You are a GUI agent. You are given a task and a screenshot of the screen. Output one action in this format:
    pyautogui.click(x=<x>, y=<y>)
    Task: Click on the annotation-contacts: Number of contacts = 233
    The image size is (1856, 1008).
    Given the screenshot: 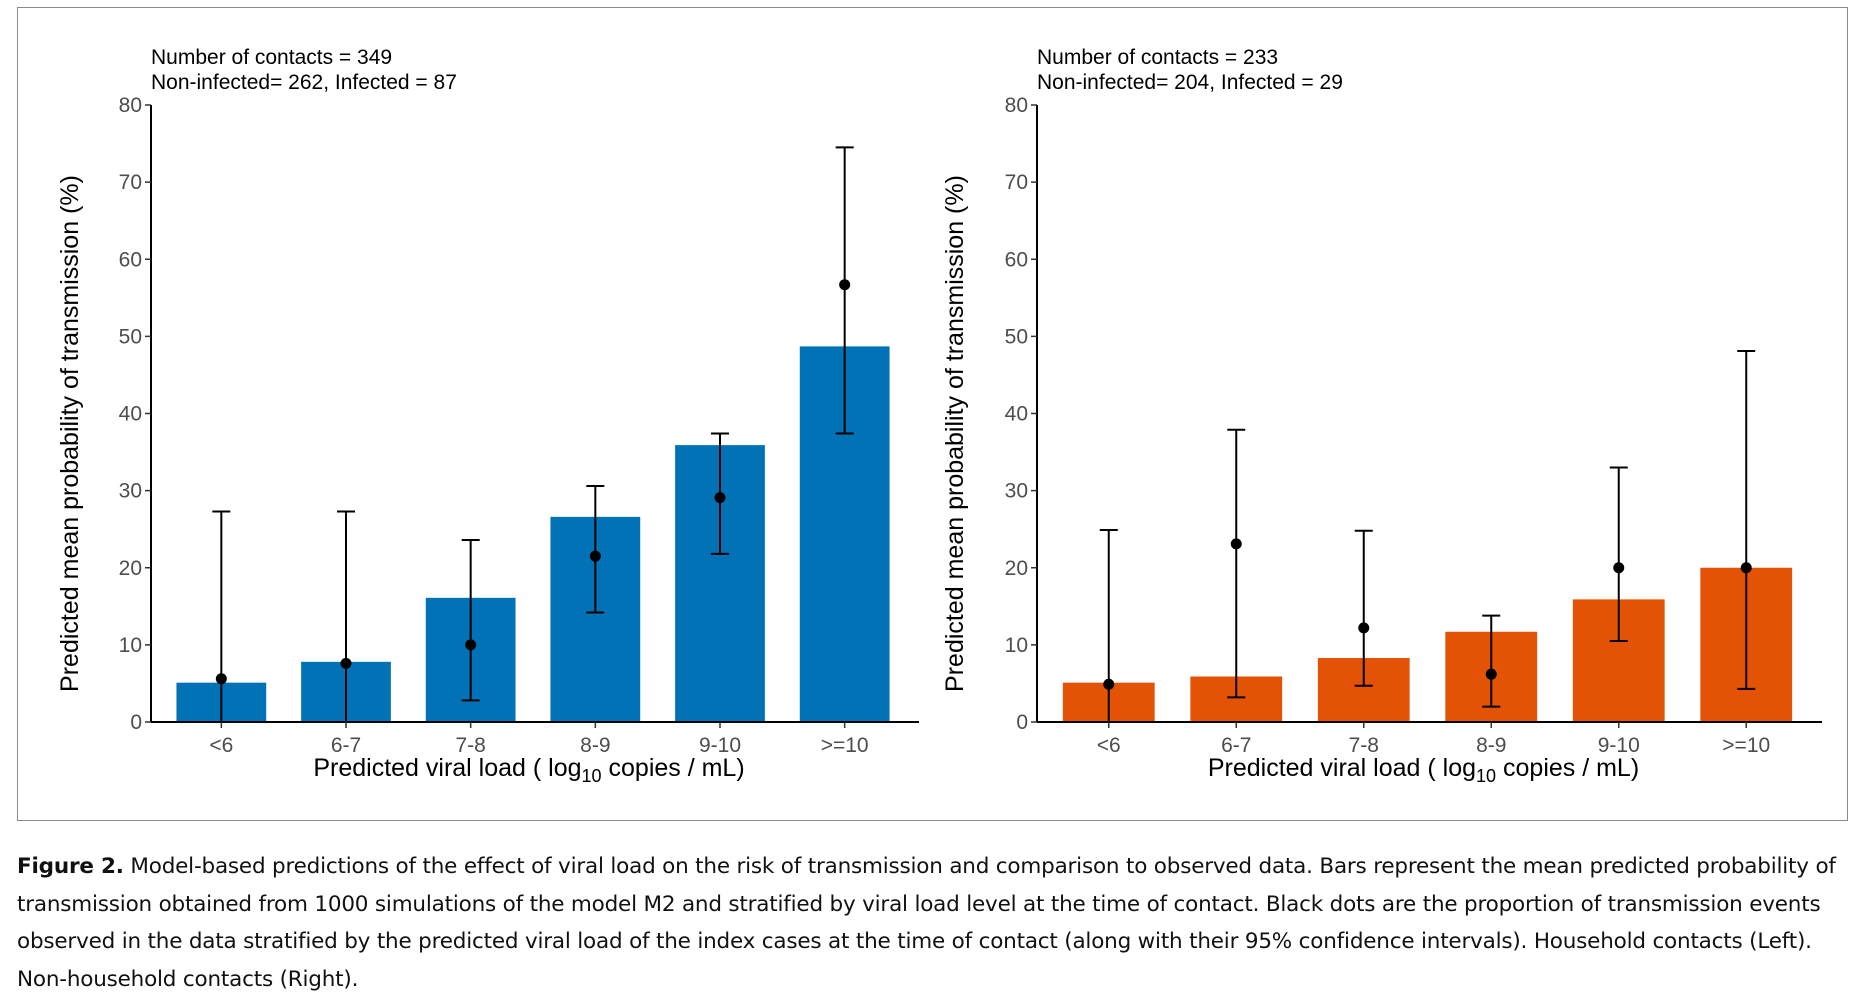 What is the action you would take?
    pyautogui.click(x=1157, y=57)
    